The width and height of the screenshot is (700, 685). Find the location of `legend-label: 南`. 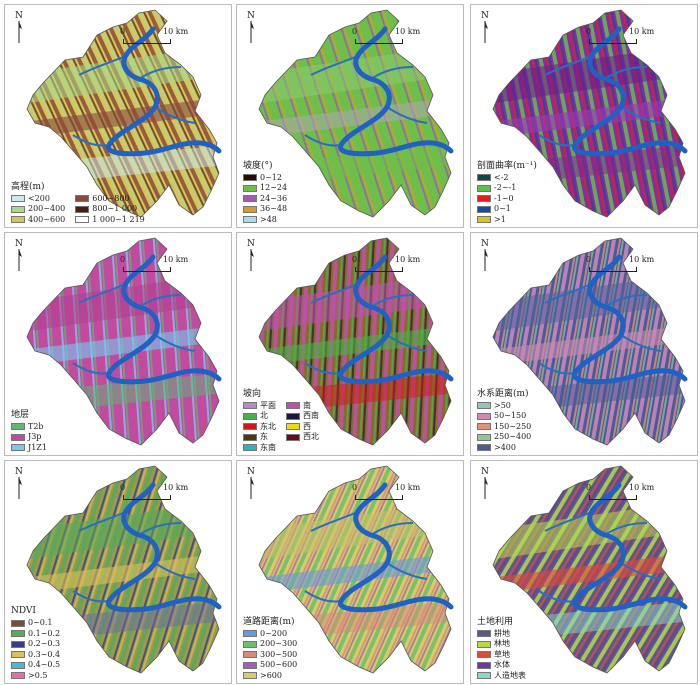

legend-label: 南 is located at coordinates (307, 405).